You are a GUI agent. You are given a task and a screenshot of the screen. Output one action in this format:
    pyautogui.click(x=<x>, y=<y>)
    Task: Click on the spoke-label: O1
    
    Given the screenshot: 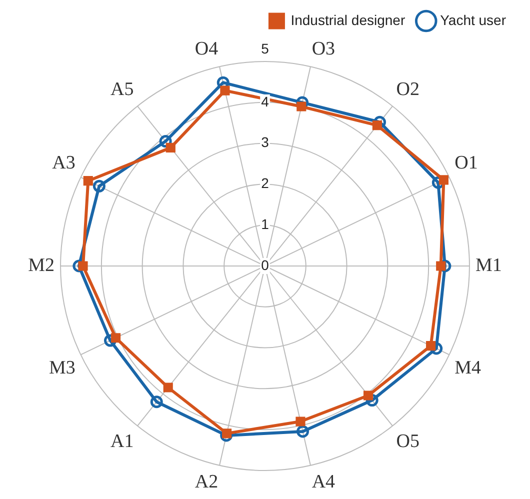 What is the action you would take?
    pyautogui.click(x=466, y=163)
    